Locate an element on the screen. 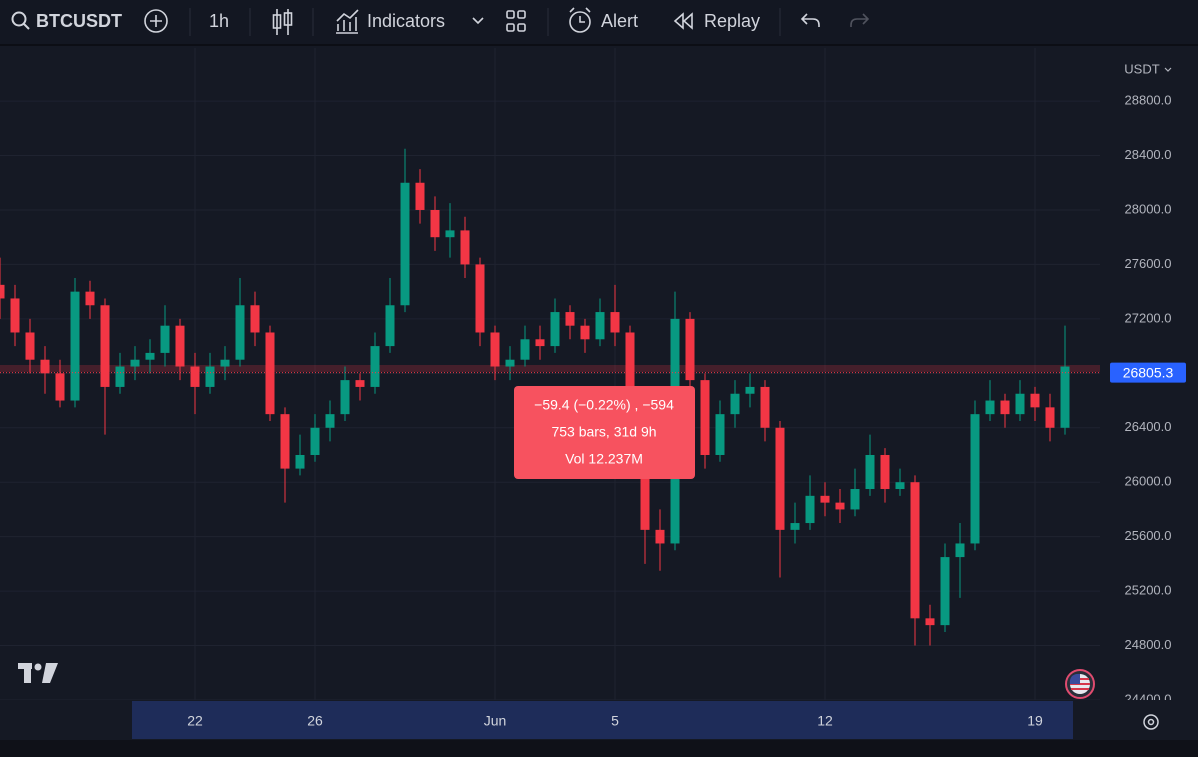  symbol: BTCUSDT is located at coordinates (79, 21).